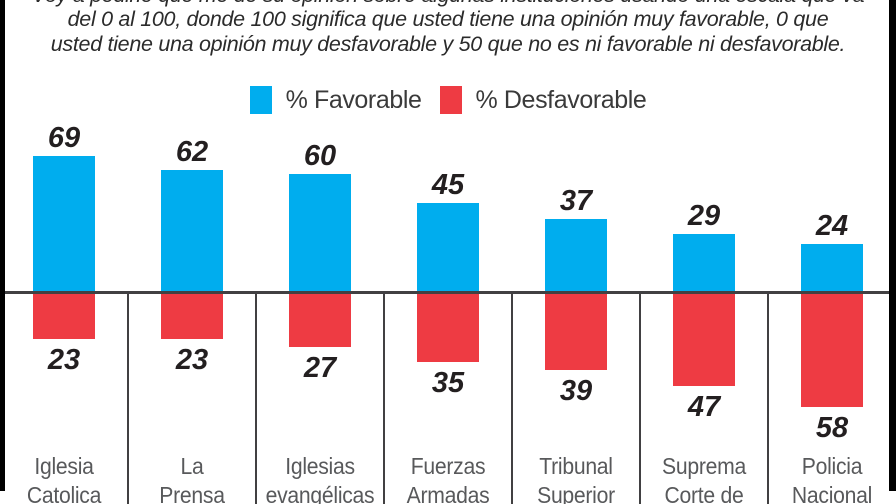 The height and width of the screenshot is (504, 896). I want to click on desfavorable-value-label: 35, so click(448, 383).